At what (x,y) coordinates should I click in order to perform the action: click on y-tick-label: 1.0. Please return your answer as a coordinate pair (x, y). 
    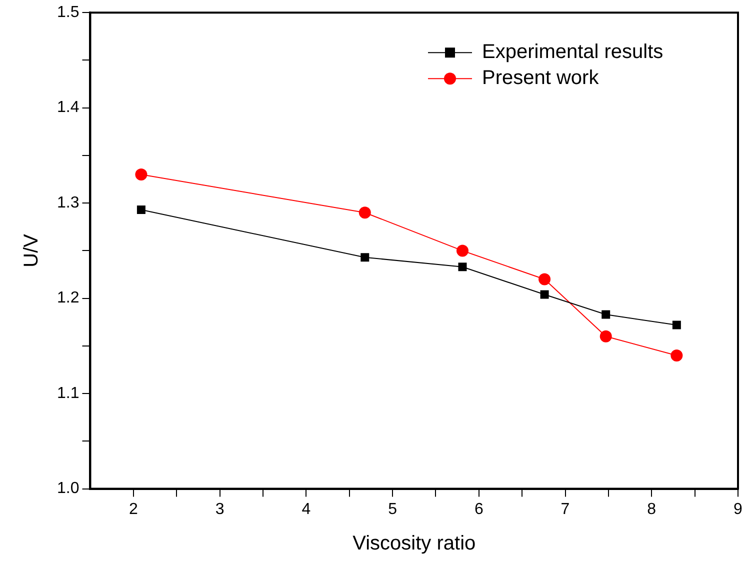
    Looking at the image, I should click on (68, 489).